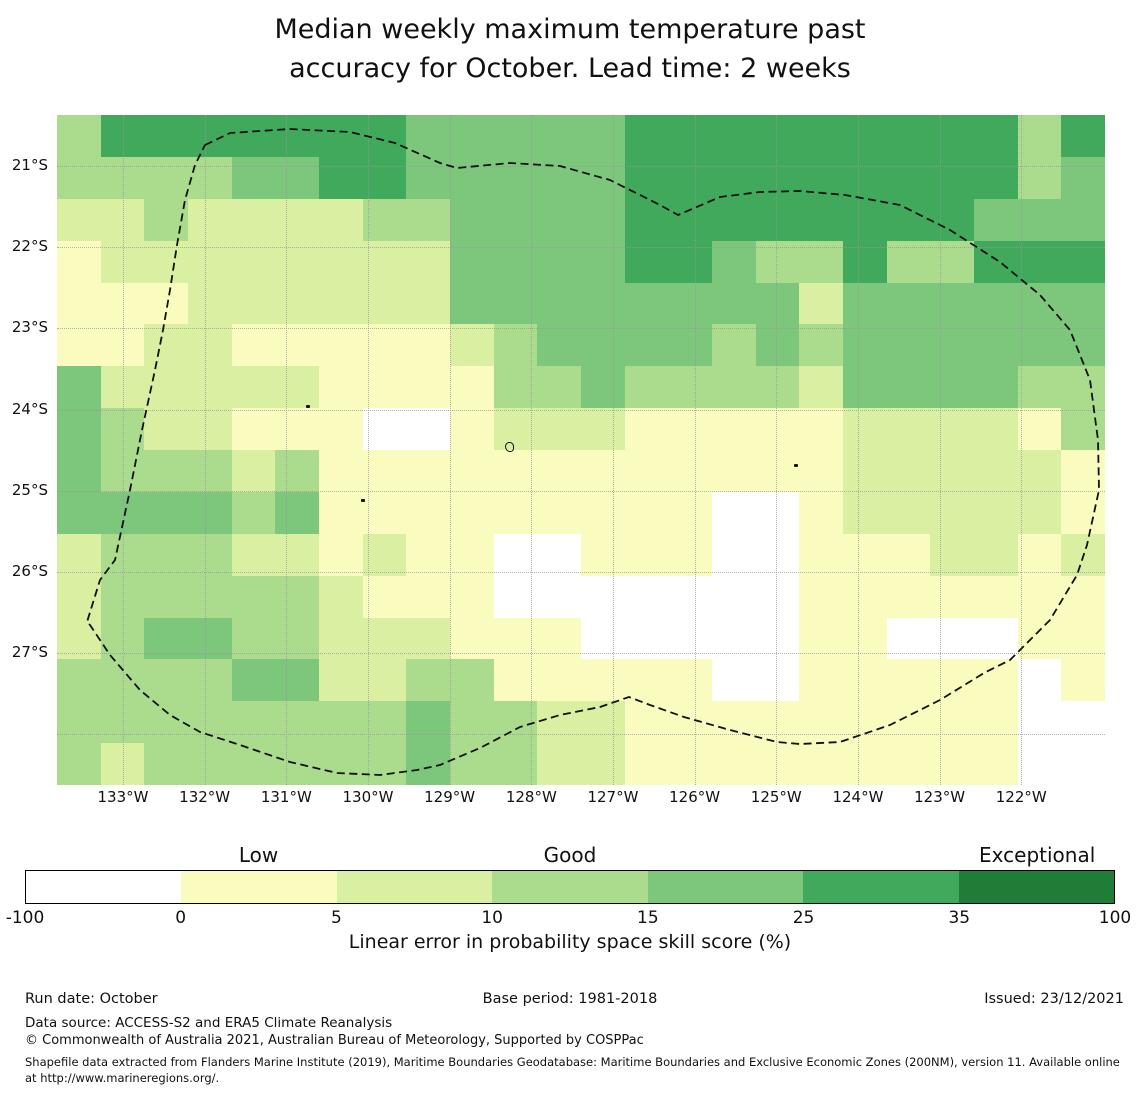 Image resolution: width=1140 pixels, height=1095 pixels. I want to click on colorbar-tick-label: 0, so click(181, 918).